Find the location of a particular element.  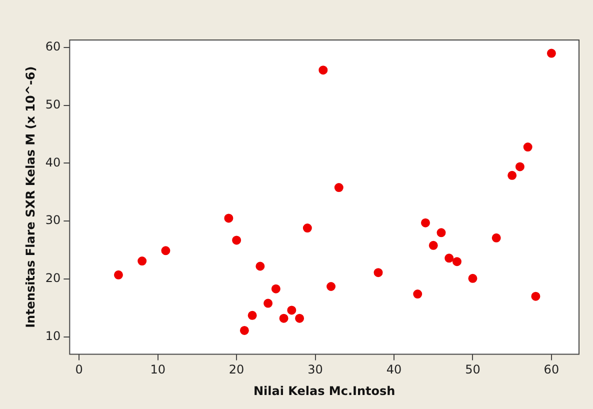

y-tick-label: 20 is located at coordinates (53, 278).